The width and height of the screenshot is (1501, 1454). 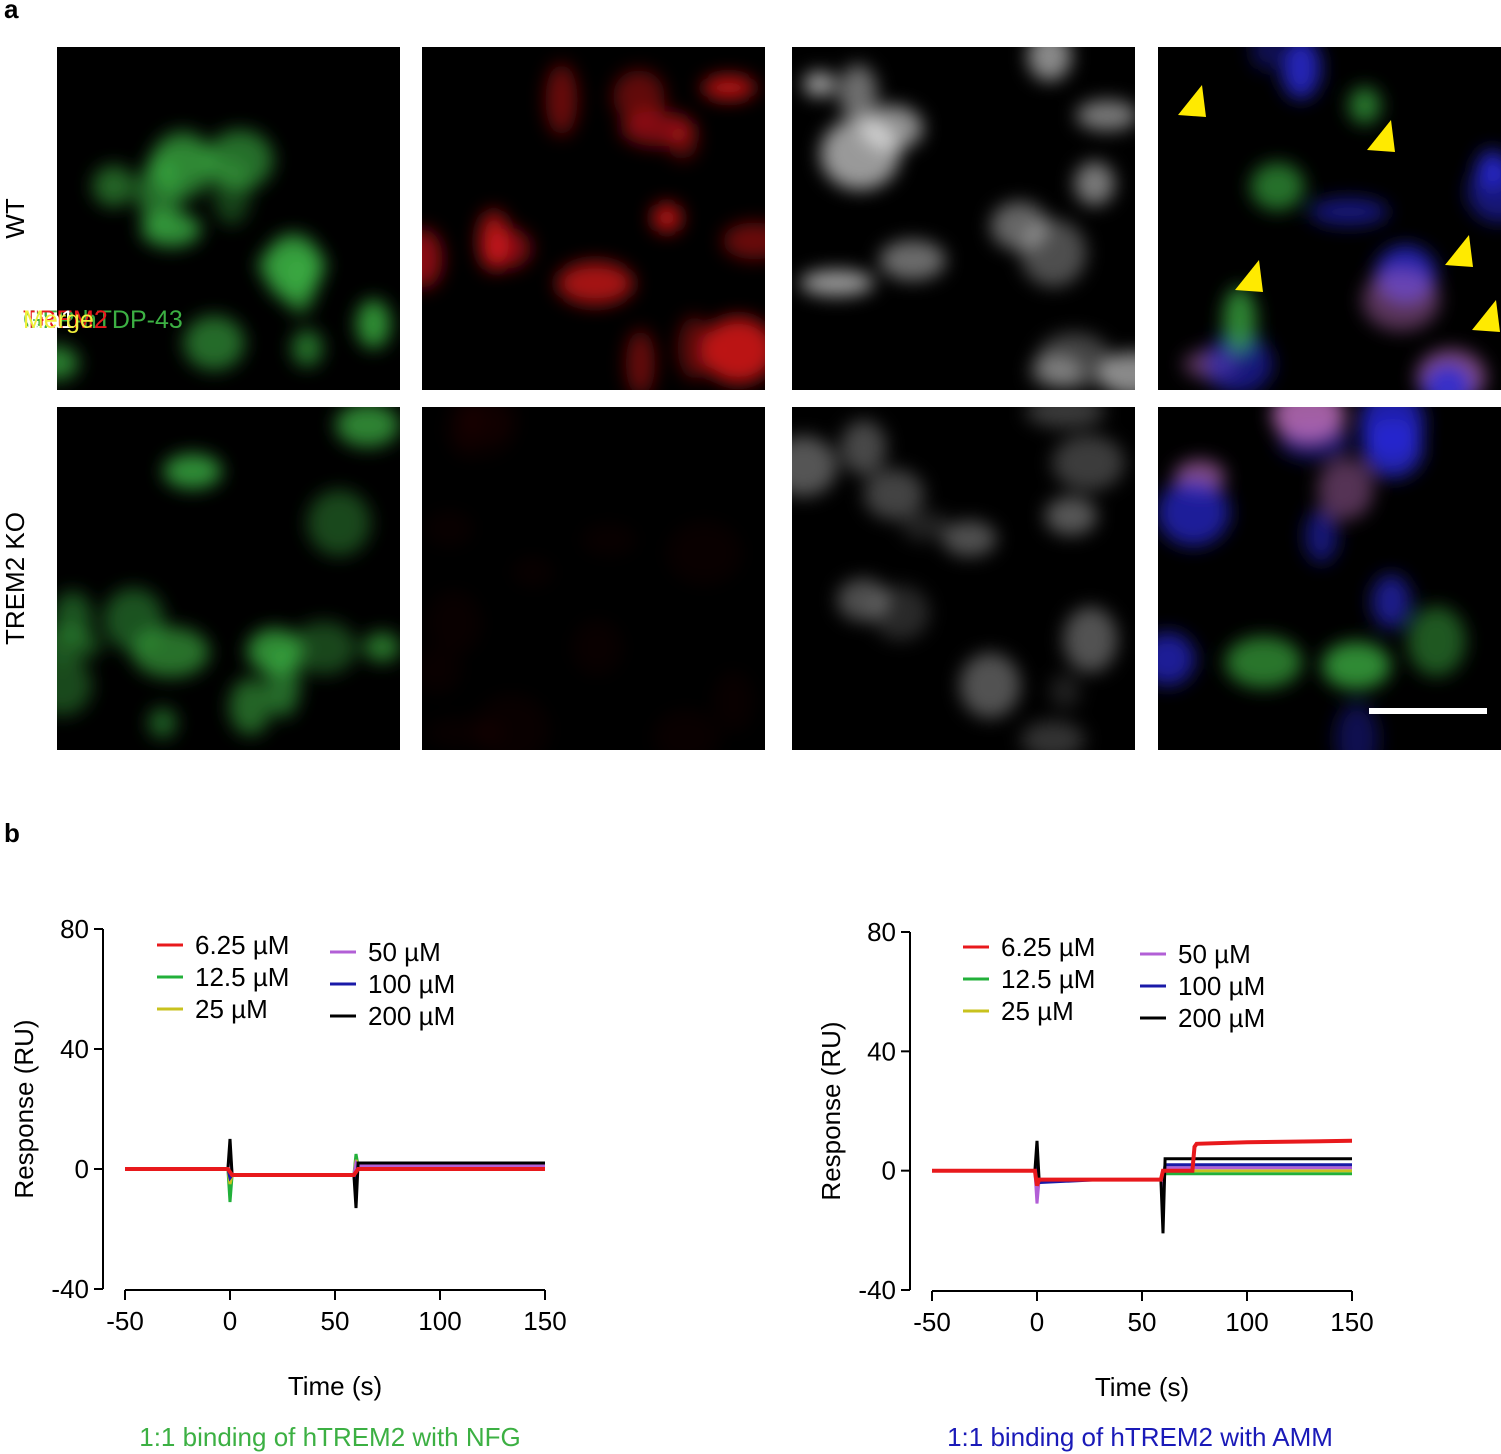 I want to click on x-tick-label: 0, so click(x=1037, y=1322).